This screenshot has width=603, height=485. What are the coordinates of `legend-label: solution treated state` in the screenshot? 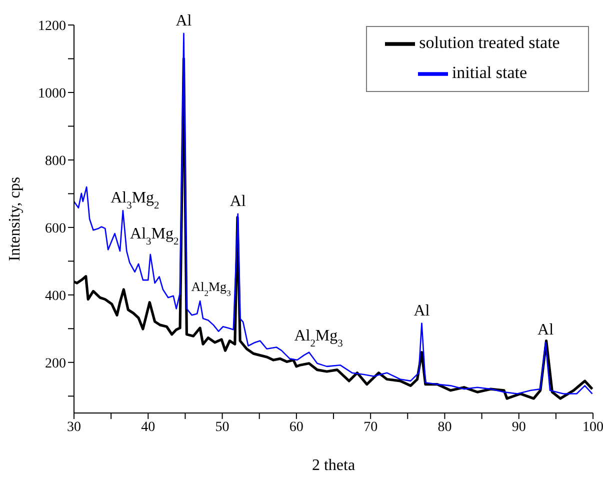 It's located at (489, 42).